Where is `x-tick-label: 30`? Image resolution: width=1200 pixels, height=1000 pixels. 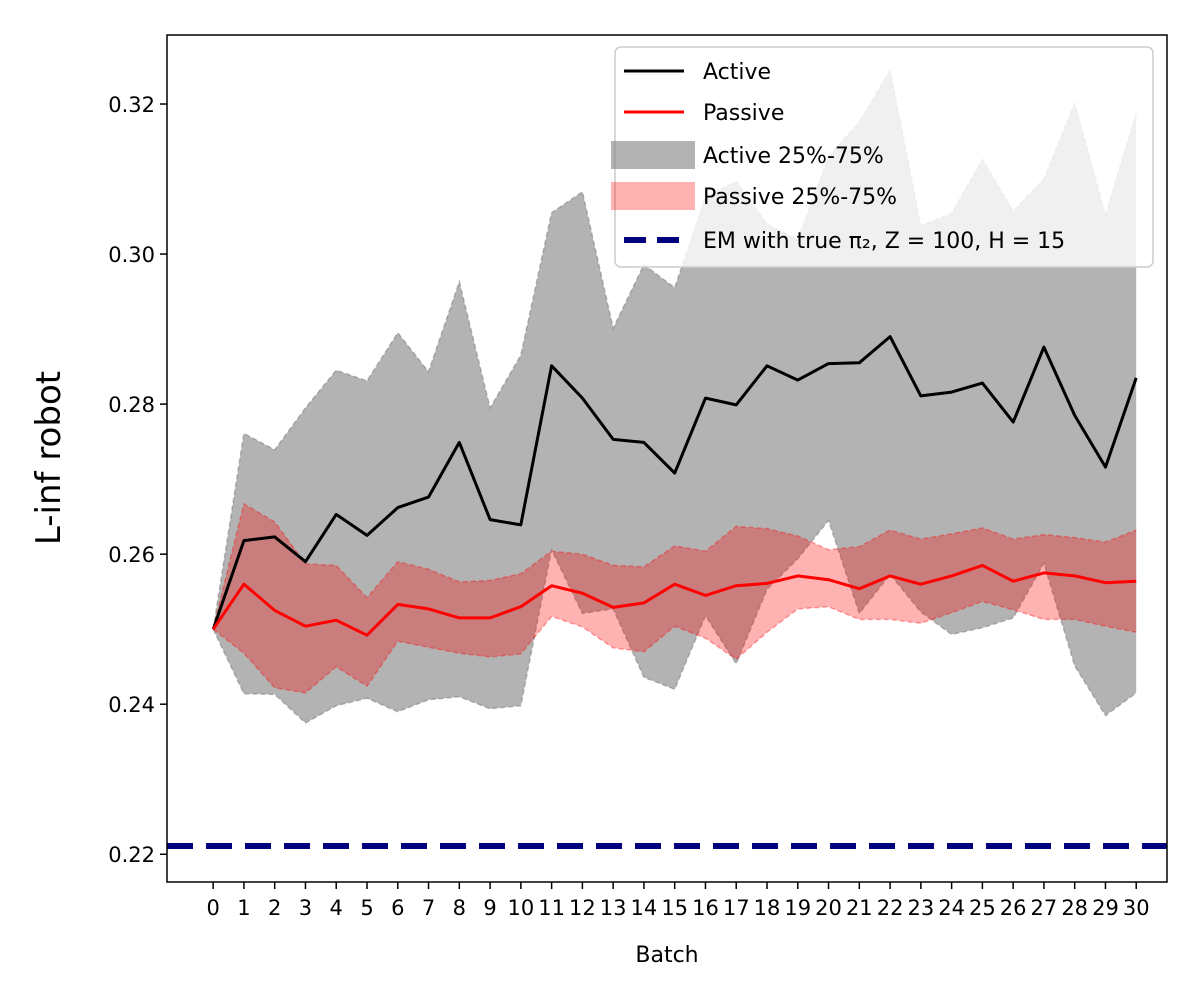 x-tick-label: 30 is located at coordinates (1136, 908).